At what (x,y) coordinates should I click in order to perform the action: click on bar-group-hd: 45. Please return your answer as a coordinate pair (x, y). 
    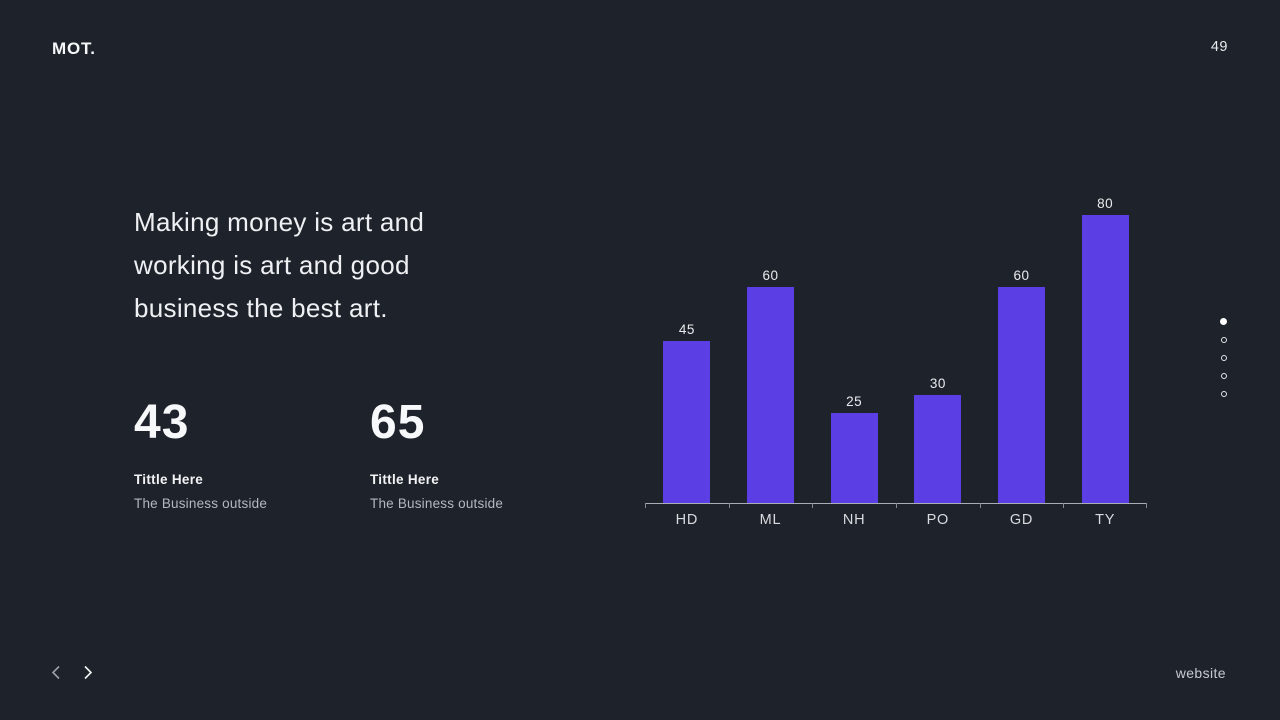
    Looking at the image, I should click on (687, 346).